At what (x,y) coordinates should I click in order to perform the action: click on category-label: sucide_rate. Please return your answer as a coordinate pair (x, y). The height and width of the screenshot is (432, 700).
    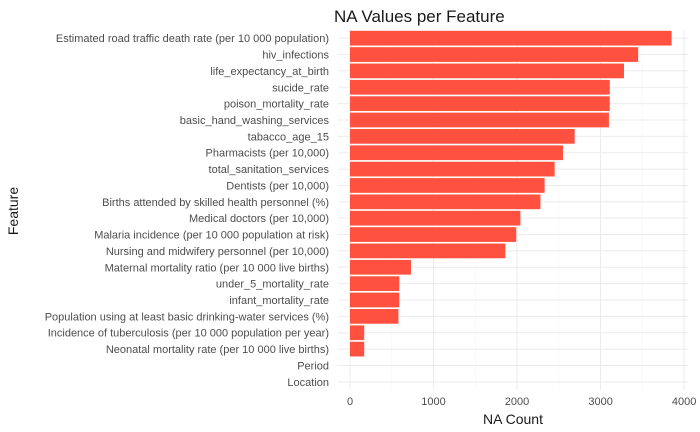
    Looking at the image, I should click on (300, 88).